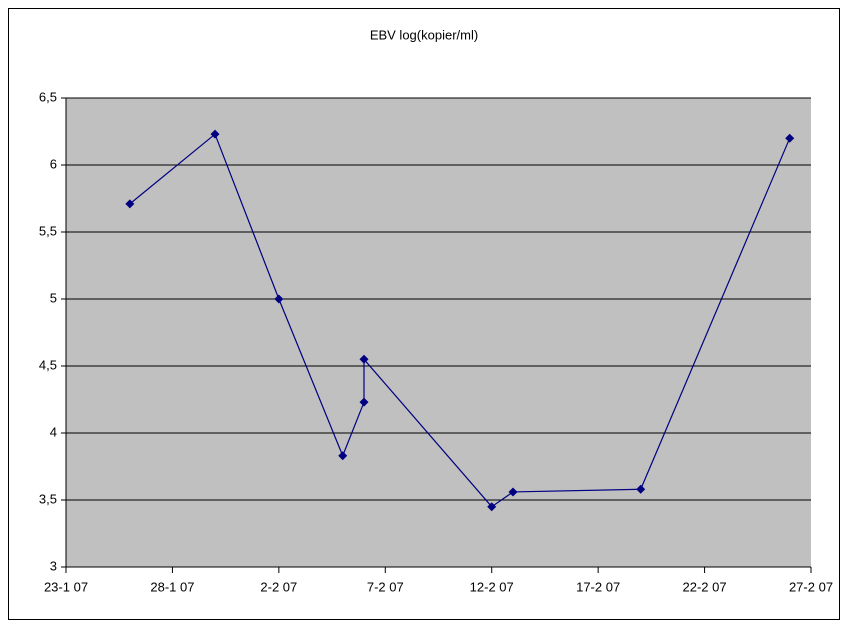 The width and height of the screenshot is (848, 627). I want to click on x-tick-label: 12-2 07, so click(492, 586).